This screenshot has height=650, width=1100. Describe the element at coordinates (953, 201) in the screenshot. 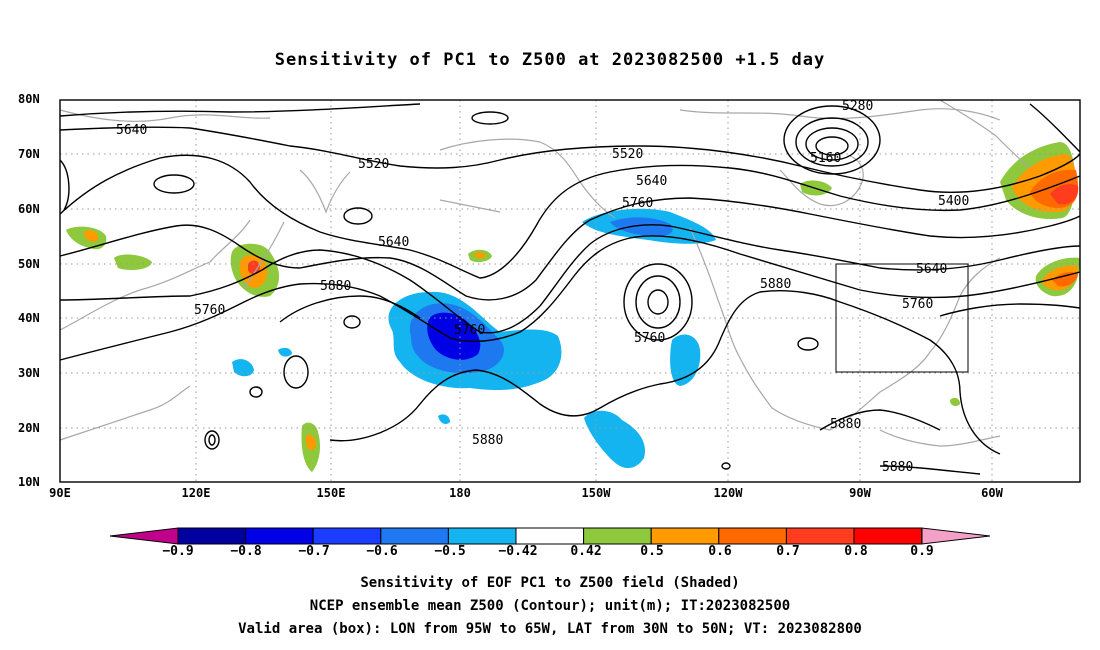

I see `contour-label: 5400` at that location.